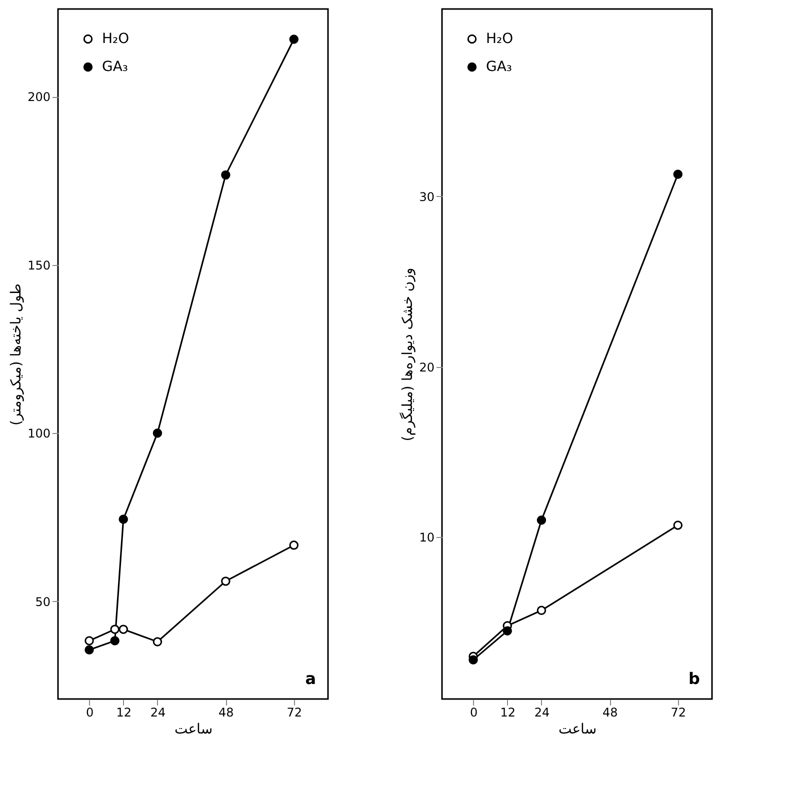 The height and width of the screenshot is (790, 798). I want to click on y-tick-label: 10, so click(426, 537).